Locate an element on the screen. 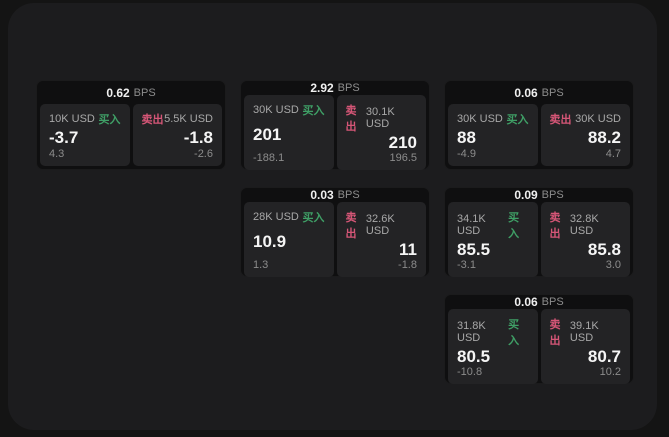 The height and width of the screenshot is (437, 669). sell-panel: 卖出 30K USD 88.2 4.7 is located at coordinates (585, 135).